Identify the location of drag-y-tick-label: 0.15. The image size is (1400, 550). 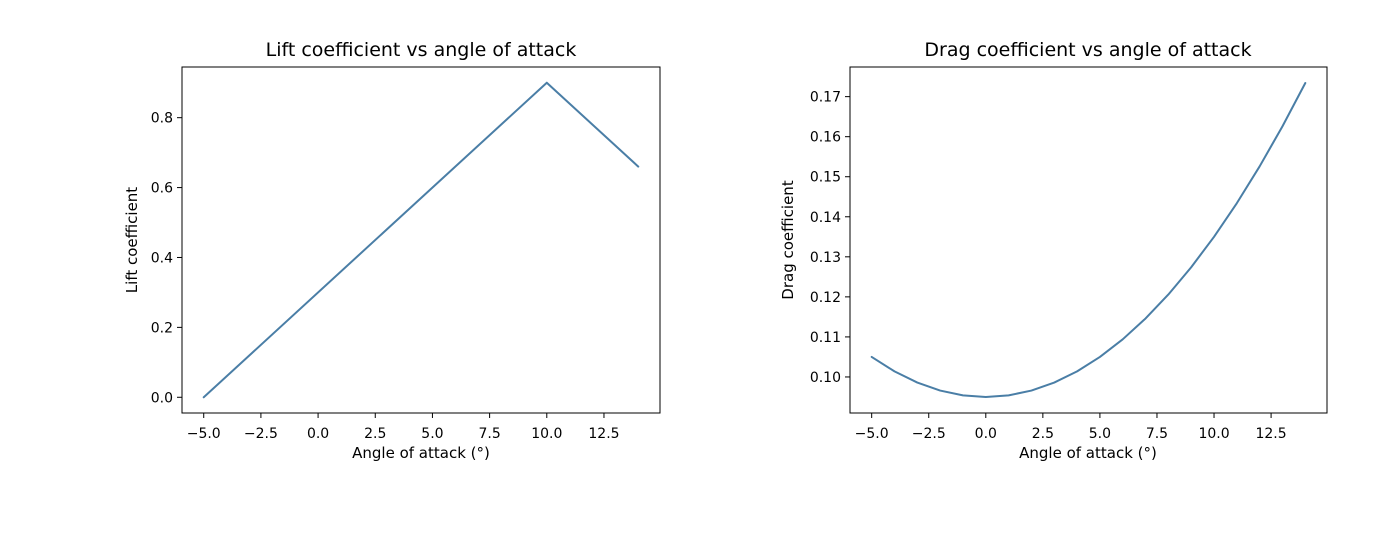
(825, 178).